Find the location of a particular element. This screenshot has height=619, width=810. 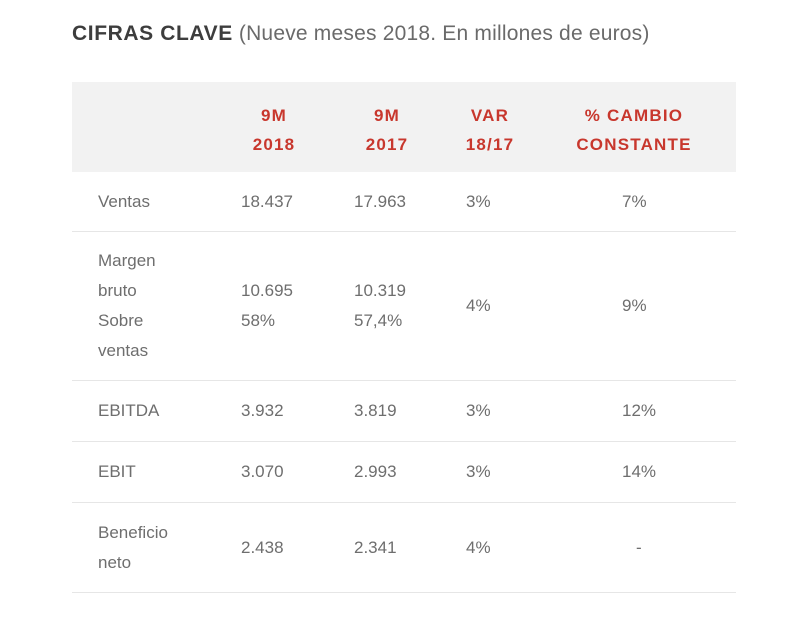

row-label-line: Margen is located at coordinates (127, 260).